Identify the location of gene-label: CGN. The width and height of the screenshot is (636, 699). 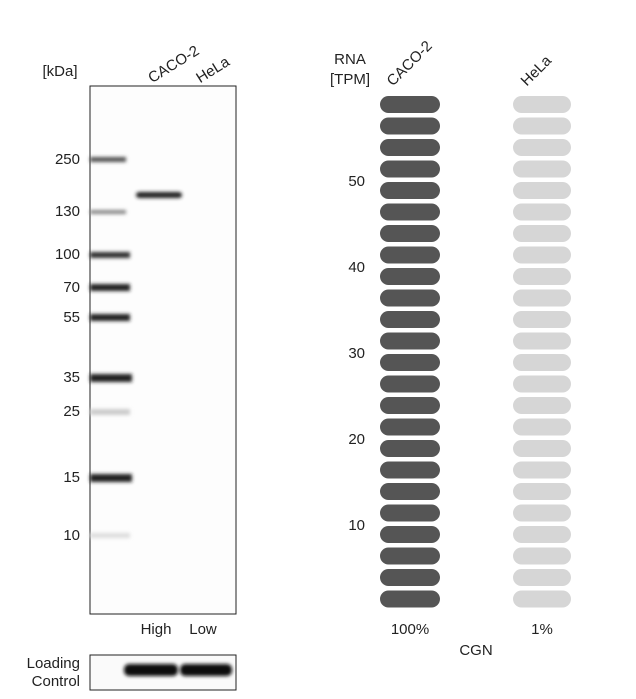
(475, 650).